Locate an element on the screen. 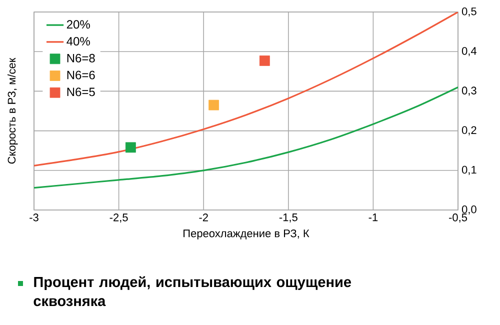 Image resolution: width=500 pixels, height=325 pixels. y-tick-label: 0,5 is located at coordinates (469, 12).